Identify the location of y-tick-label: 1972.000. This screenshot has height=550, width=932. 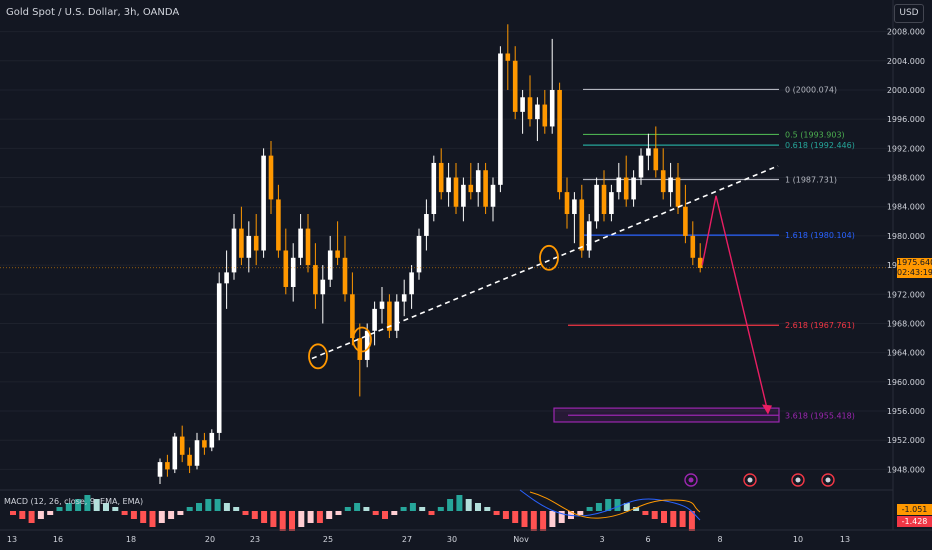
(906, 294).